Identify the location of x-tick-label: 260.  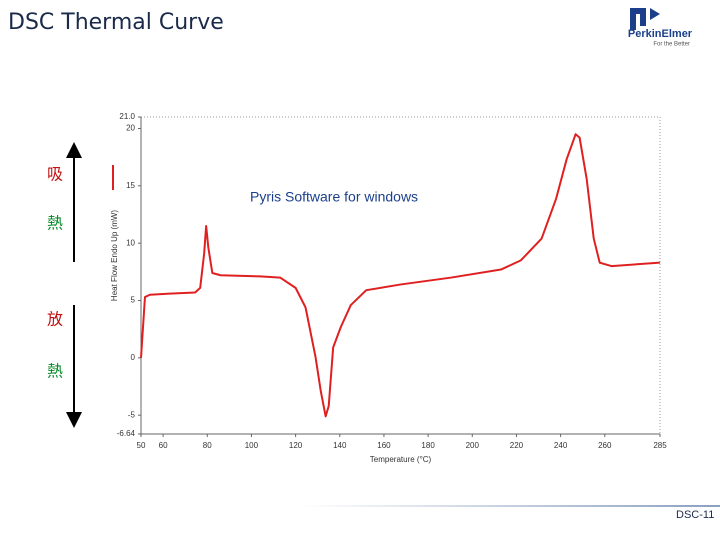
(605, 445).